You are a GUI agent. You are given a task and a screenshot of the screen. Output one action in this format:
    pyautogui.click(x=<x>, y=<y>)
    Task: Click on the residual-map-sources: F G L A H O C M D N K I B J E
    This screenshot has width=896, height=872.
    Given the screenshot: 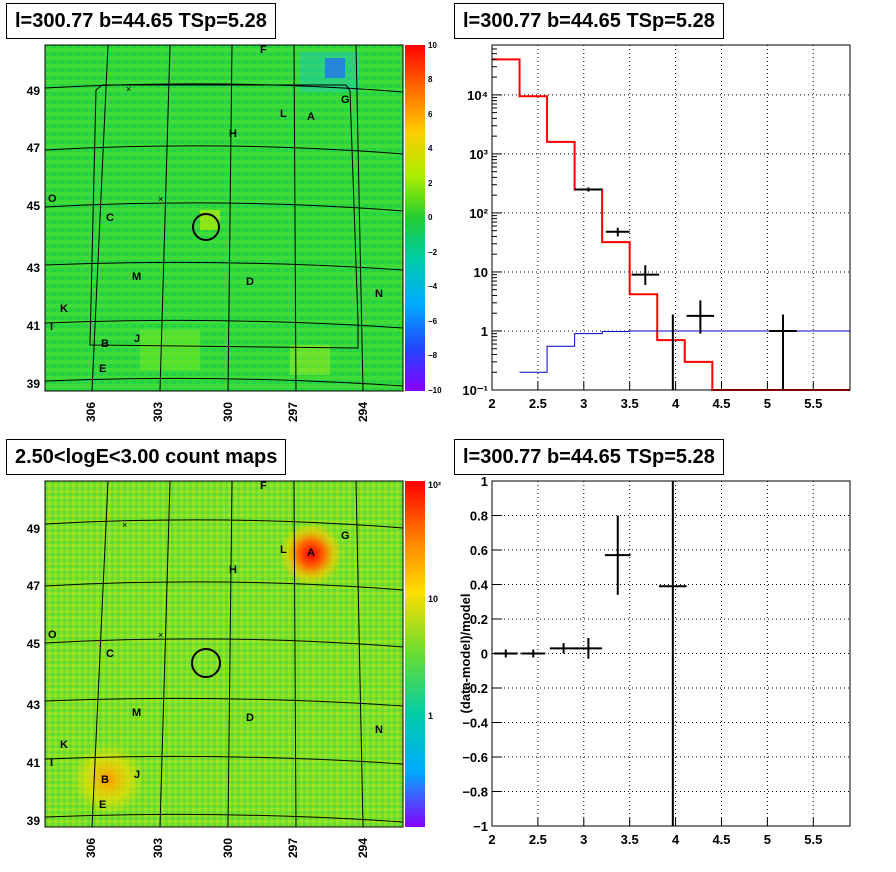 What is the action you would take?
    pyautogui.click(x=215, y=209)
    